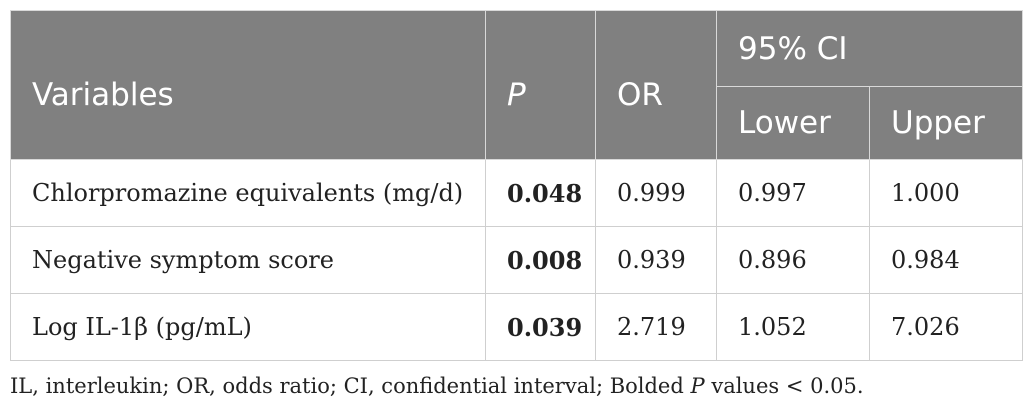 The height and width of the screenshot is (417, 1026). What do you see at coordinates (787, 386) in the screenshot?
I see `footnote-text-end: values < 0.05.` at bounding box center [787, 386].